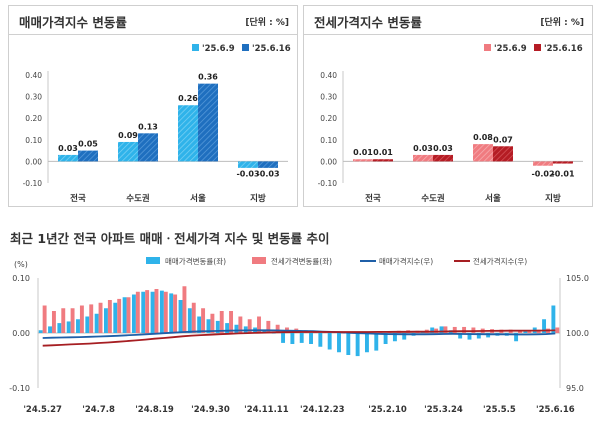 This screenshot has width=600, height=433. Describe the element at coordinates (562, 23) in the screenshot. I see `jeonse-change-unit: [단위 : %]` at that location.